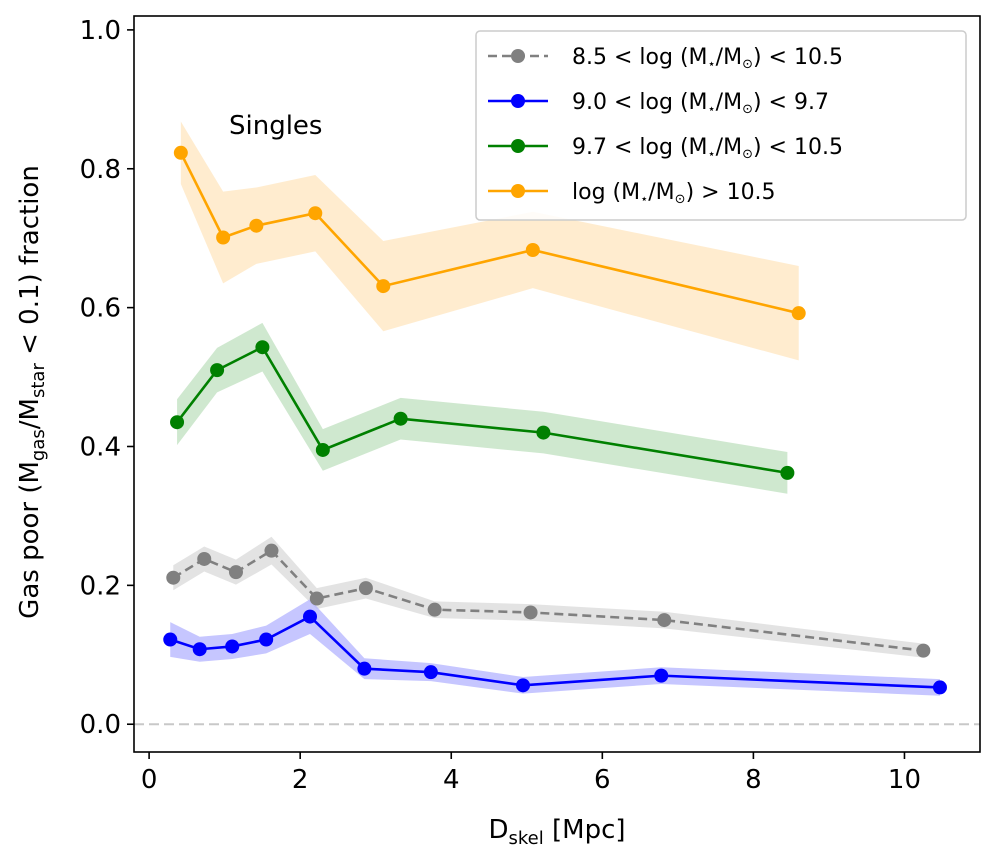  Describe the element at coordinates (38, 380) in the screenshot. I see `y-axis-label-sub-2: star` at that location.